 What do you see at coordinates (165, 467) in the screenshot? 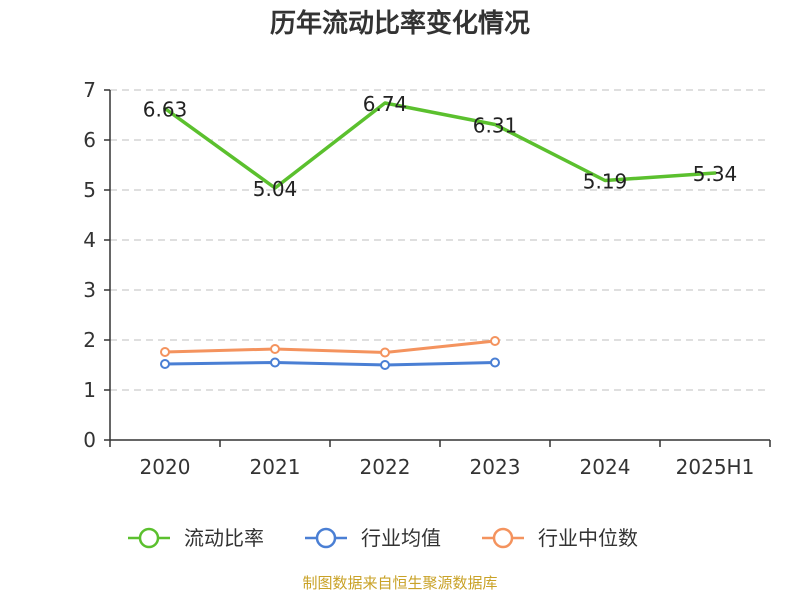
I see `x-tick-label: 2020` at bounding box center [165, 467].